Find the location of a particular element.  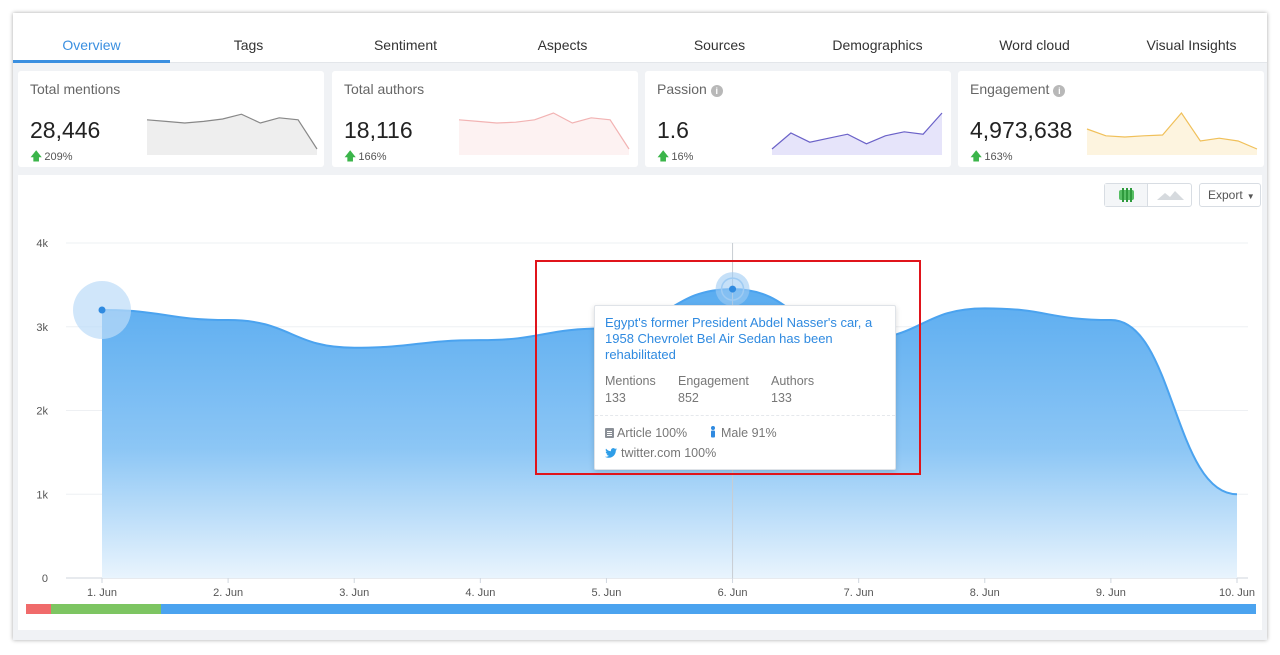

tab-sources: Sources is located at coordinates (719, 45).